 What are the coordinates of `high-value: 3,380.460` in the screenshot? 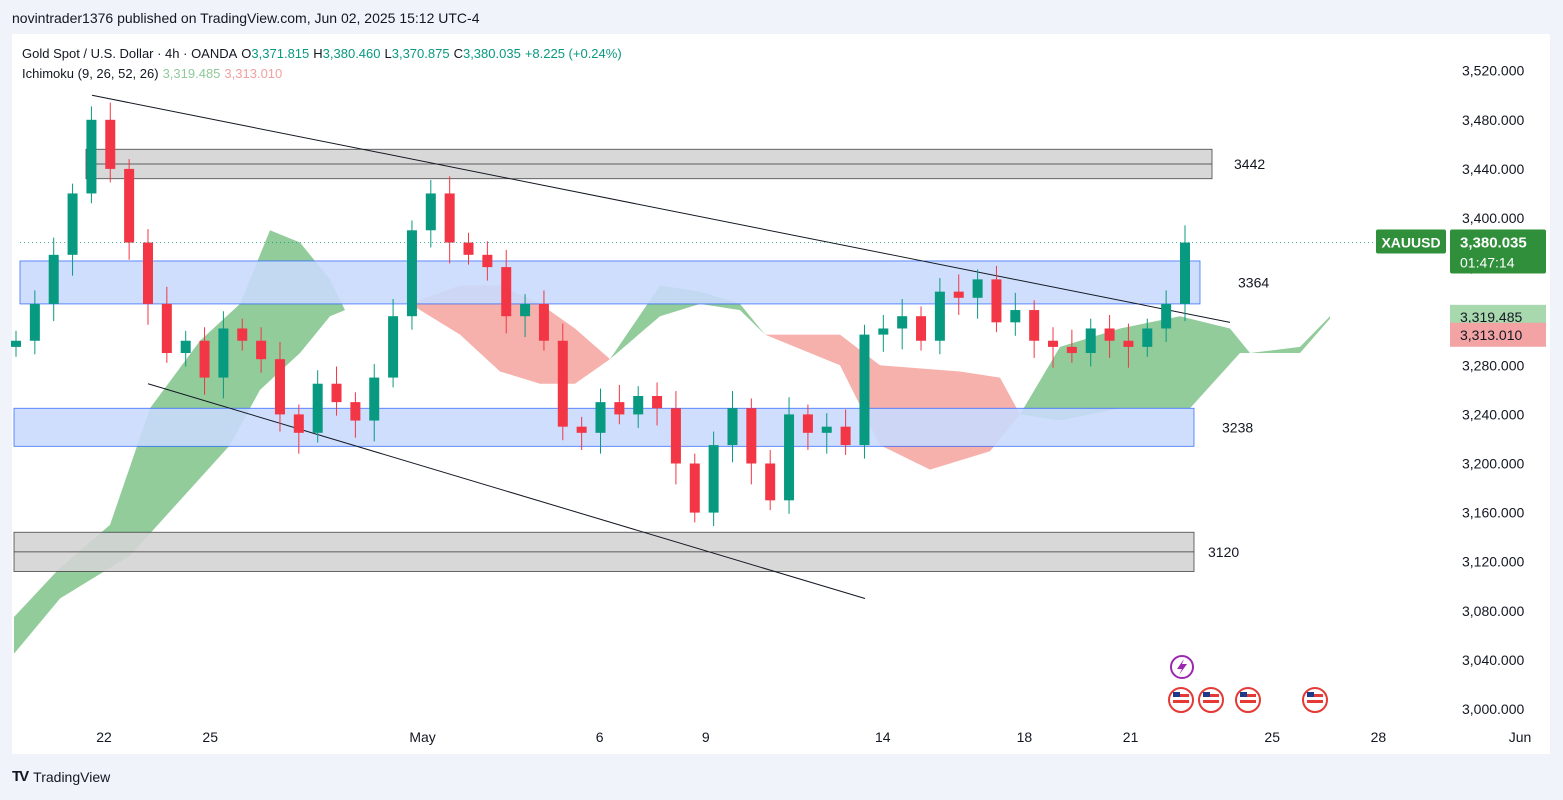 It's located at (351, 53).